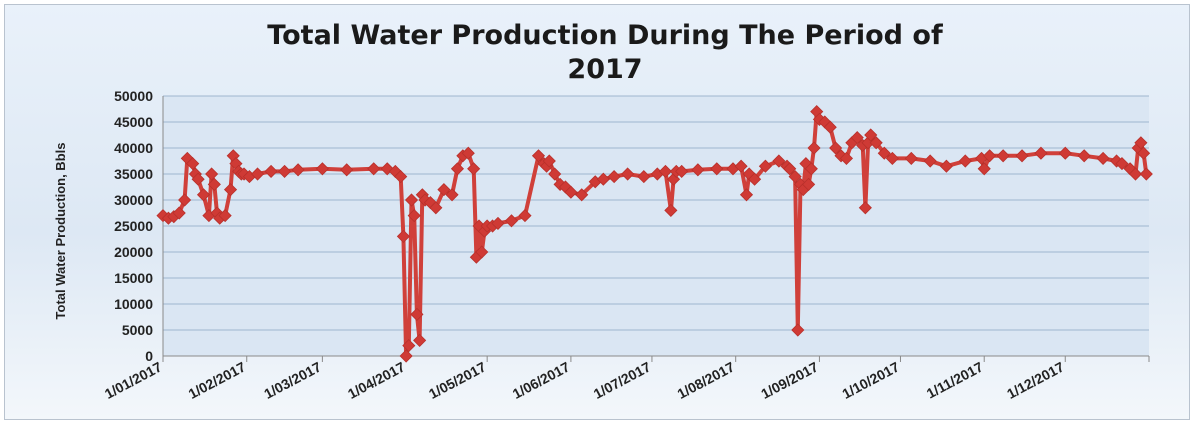 This screenshot has height=426, width=1196. Describe the element at coordinates (376, 379) in the screenshot. I see `x-tick-label: 1/04/2017` at that location.